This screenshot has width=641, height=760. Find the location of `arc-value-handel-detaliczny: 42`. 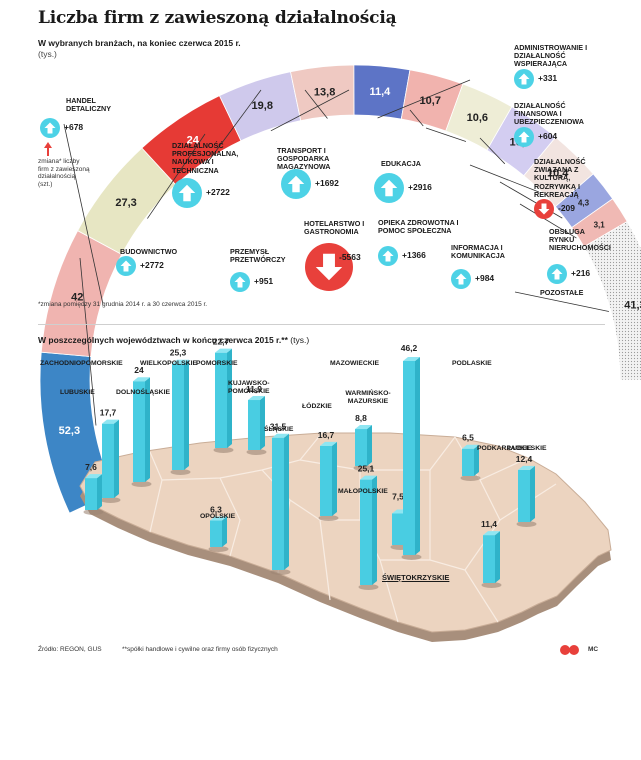

arc-value-handel-detaliczny: 42 is located at coordinates (77, 298).